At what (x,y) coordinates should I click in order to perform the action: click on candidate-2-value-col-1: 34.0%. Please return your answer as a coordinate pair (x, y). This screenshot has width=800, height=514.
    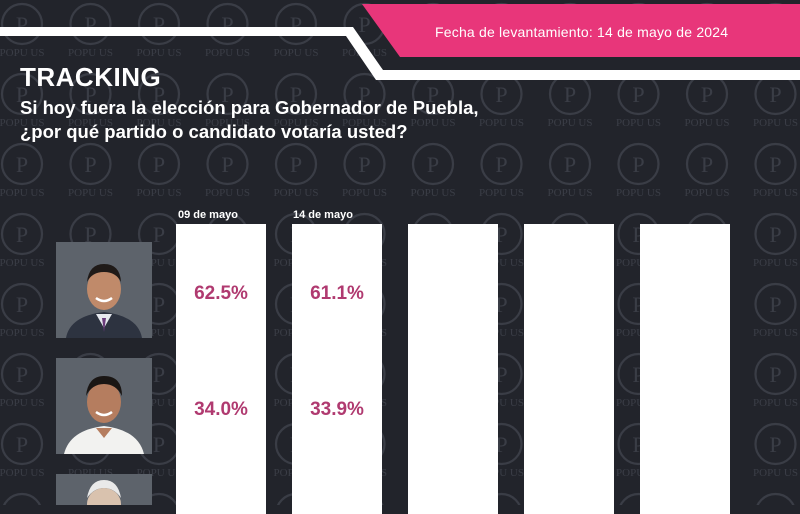
    Looking at the image, I should click on (221, 409).